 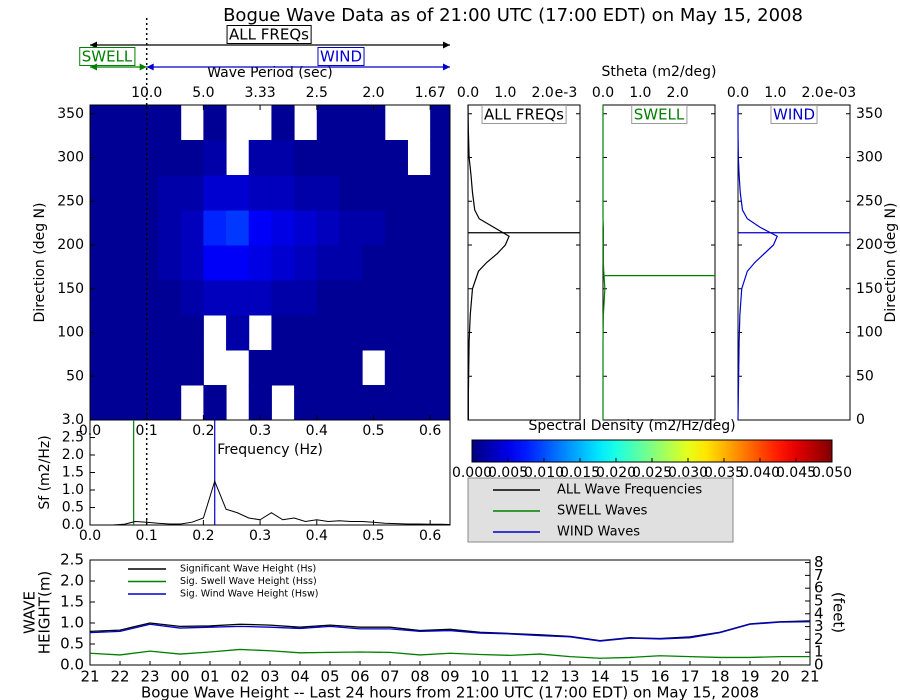 What do you see at coordinates (70, 158) in the screenshot?
I see `y-tick-label: 300` at bounding box center [70, 158].